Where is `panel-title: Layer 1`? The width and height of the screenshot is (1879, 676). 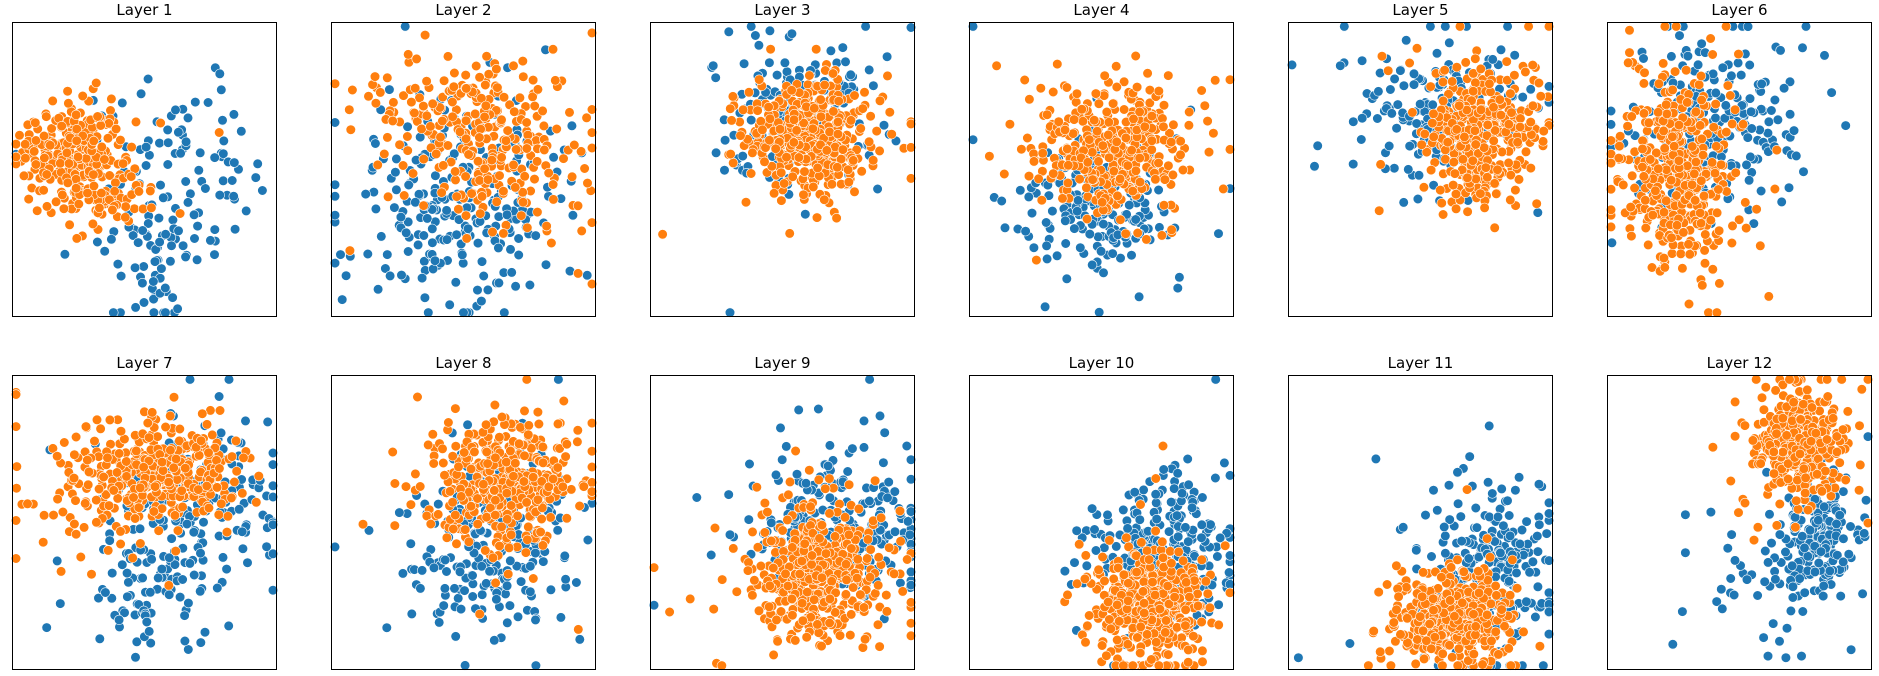 panel-title: Layer 1 is located at coordinates (144, 10).